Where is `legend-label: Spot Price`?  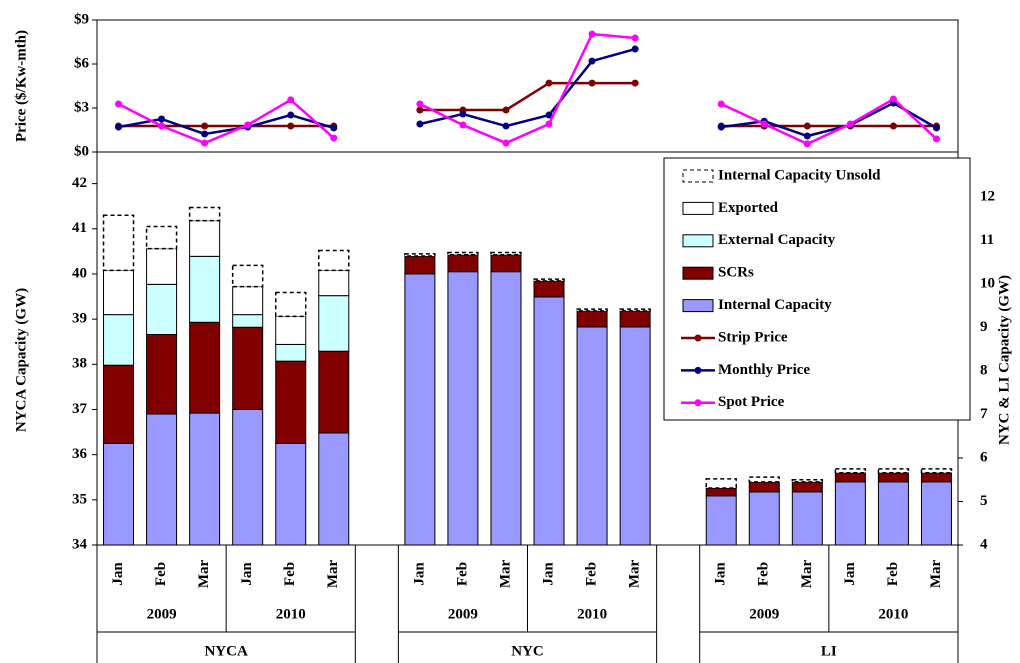
legend-label: Spot Price is located at coordinates (751, 402).